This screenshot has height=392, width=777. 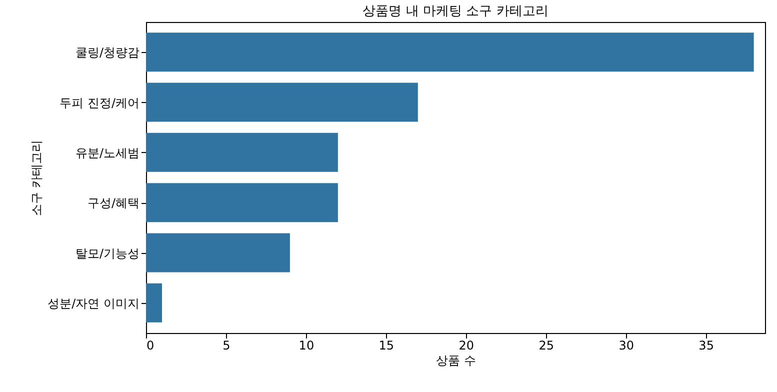 What do you see at coordinates (226, 345) in the screenshot?
I see `x-tick-label: 5` at bounding box center [226, 345].